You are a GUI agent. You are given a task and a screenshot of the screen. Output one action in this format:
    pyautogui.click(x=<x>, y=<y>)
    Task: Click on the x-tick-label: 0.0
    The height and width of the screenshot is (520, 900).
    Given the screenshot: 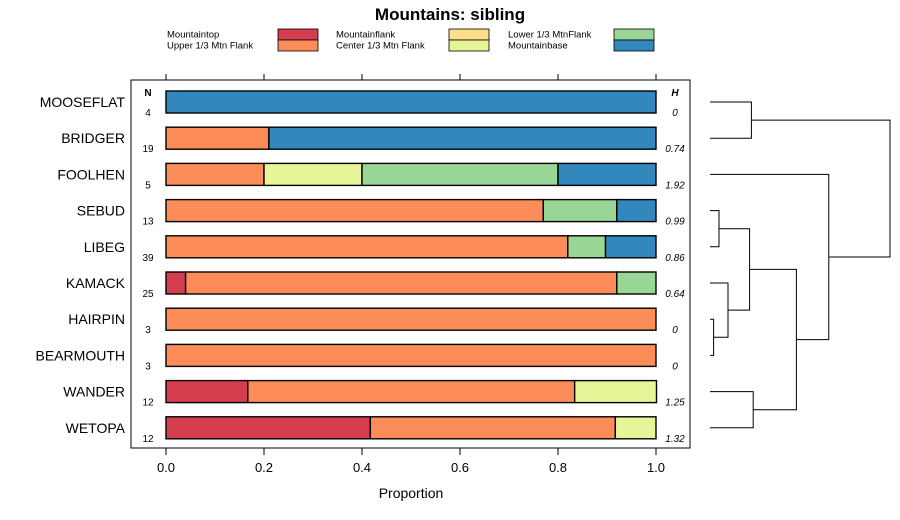 What is the action you would take?
    pyautogui.click(x=166, y=467)
    